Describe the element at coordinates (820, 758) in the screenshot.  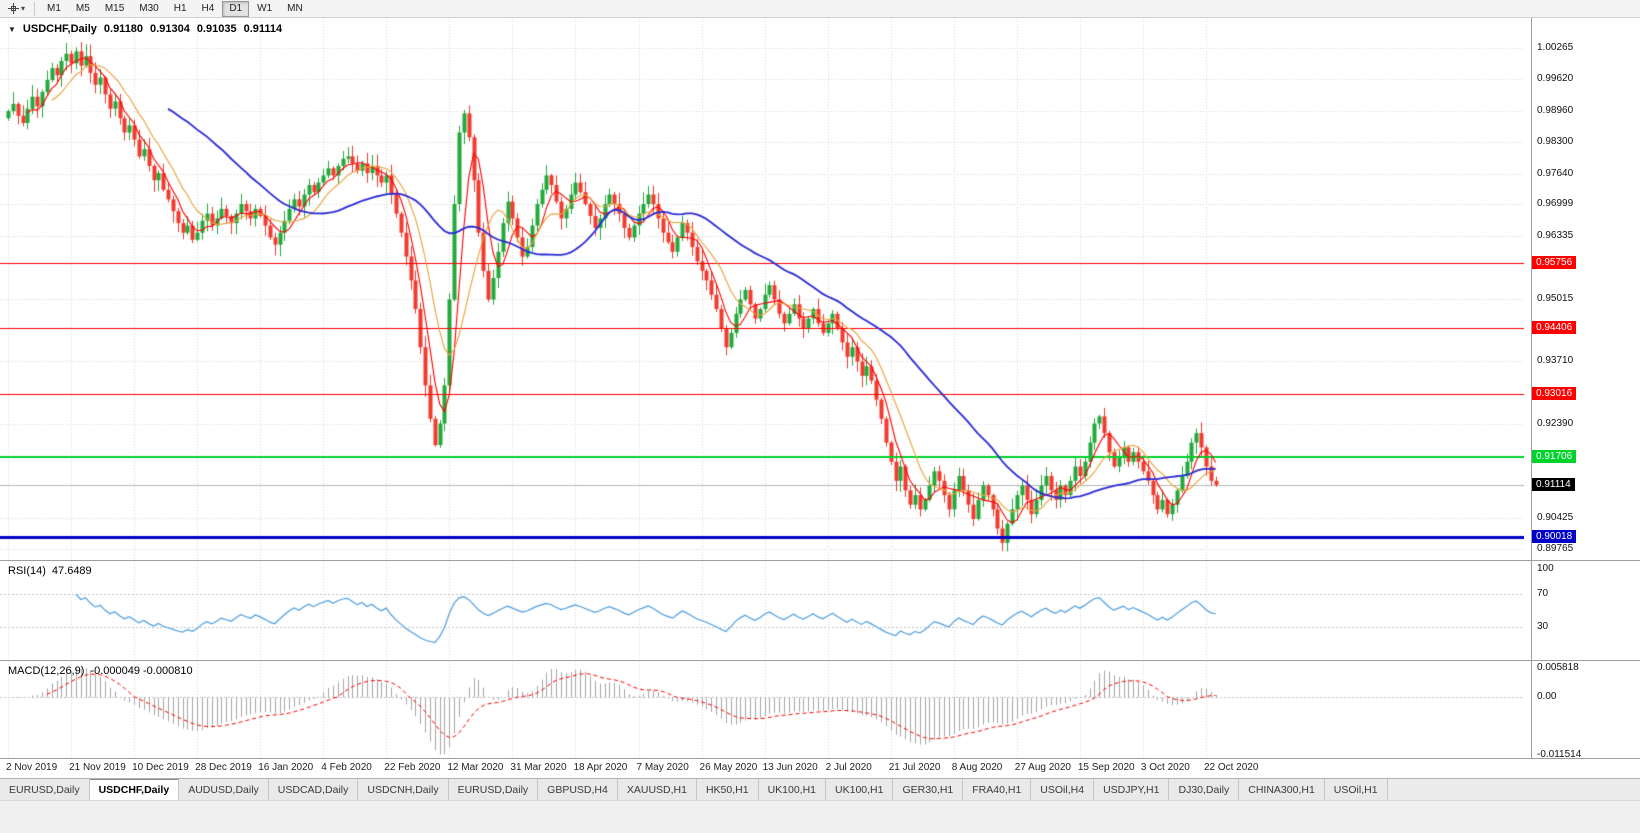
I see `pane-divider-dates` at that location.